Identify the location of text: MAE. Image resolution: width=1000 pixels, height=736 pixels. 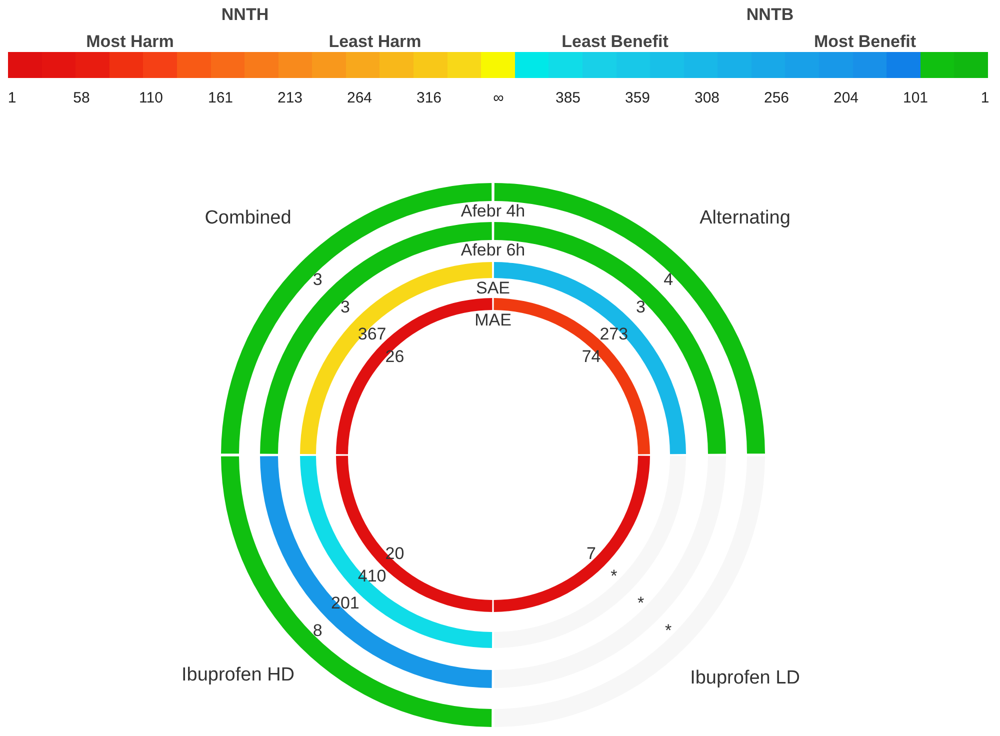
(493, 320).